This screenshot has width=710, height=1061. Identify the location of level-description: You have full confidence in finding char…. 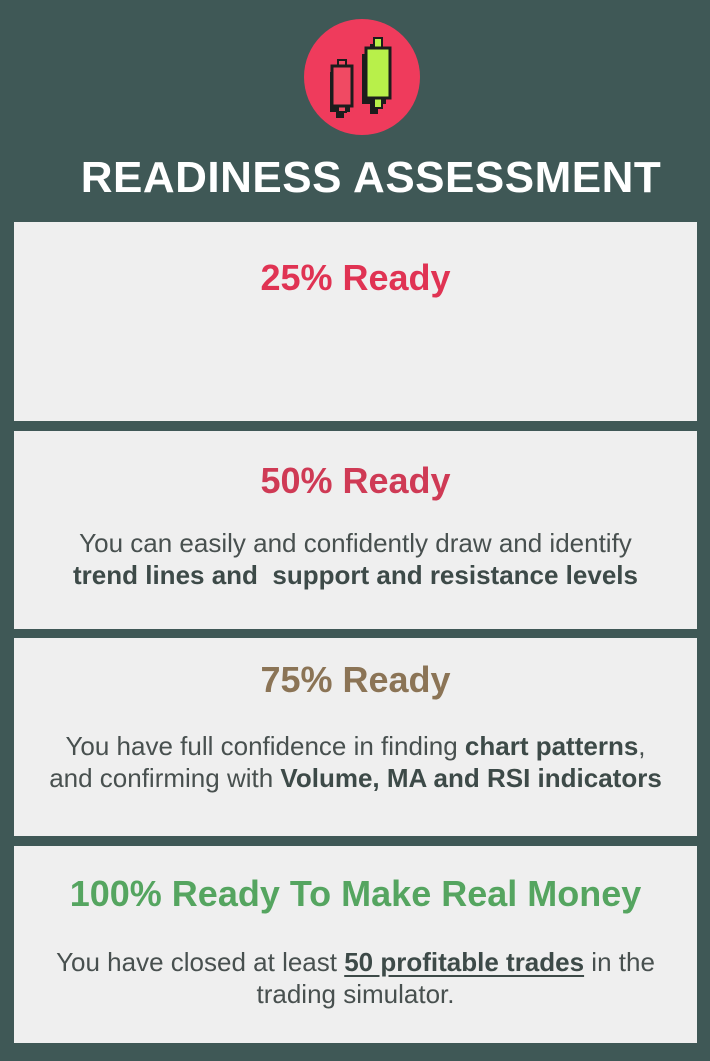
(355, 762).